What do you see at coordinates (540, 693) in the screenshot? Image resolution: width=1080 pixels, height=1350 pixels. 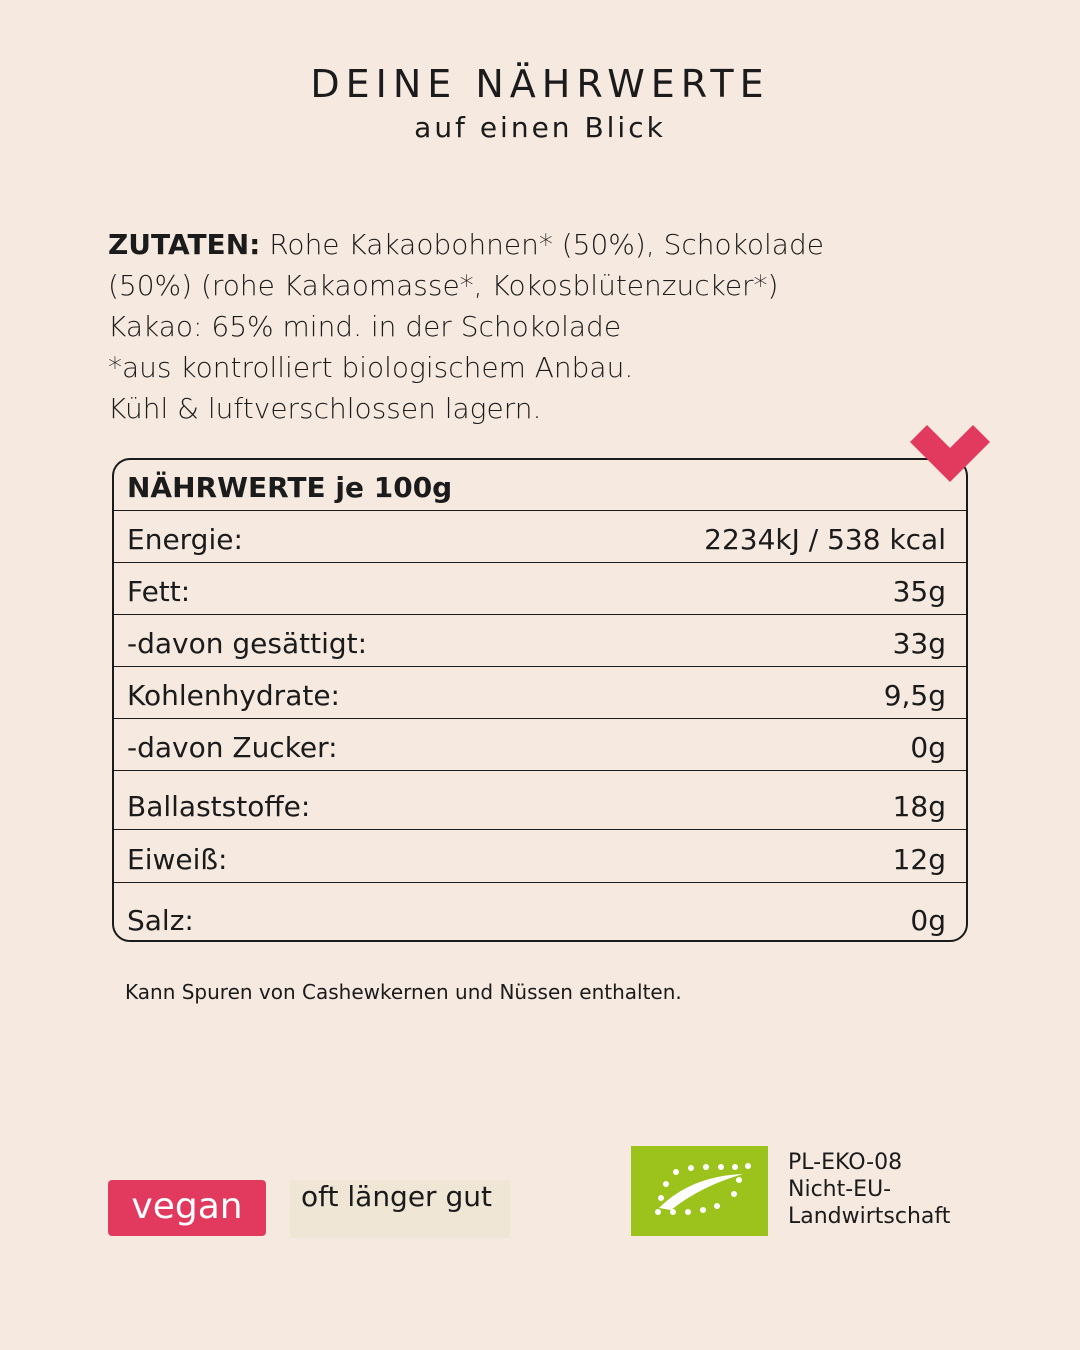 I see `table-row: Kohlenhydrate: 9,5g` at bounding box center [540, 693].